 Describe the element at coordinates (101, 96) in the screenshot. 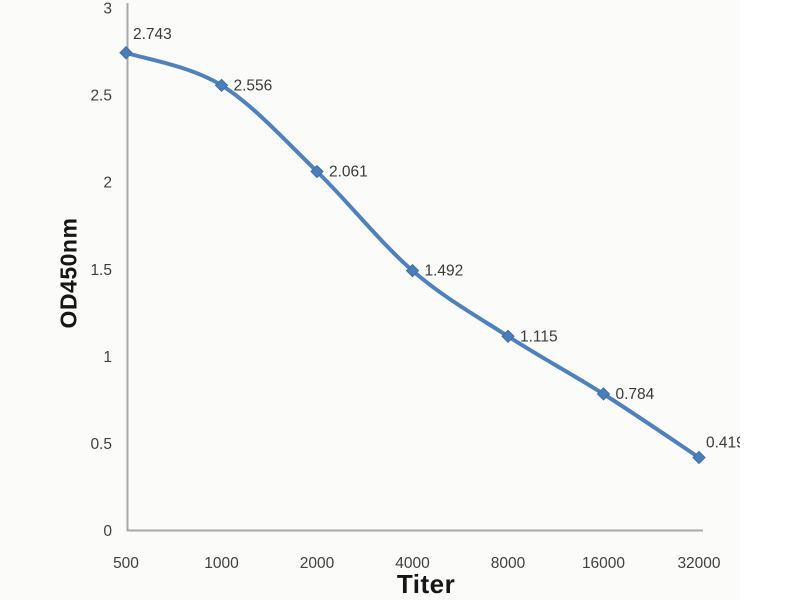

I see `y-tick-label: 2.5` at that location.